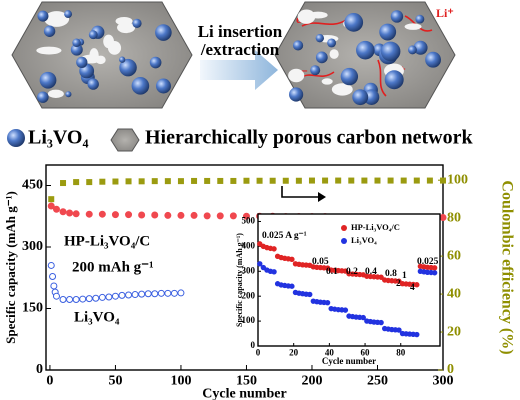 The width and height of the screenshot is (520, 400). What do you see at coordinates (239, 280) in the screenshot?
I see `y-axis-title: Specific capacity (mAh g⁻¹)` at bounding box center [239, 280].